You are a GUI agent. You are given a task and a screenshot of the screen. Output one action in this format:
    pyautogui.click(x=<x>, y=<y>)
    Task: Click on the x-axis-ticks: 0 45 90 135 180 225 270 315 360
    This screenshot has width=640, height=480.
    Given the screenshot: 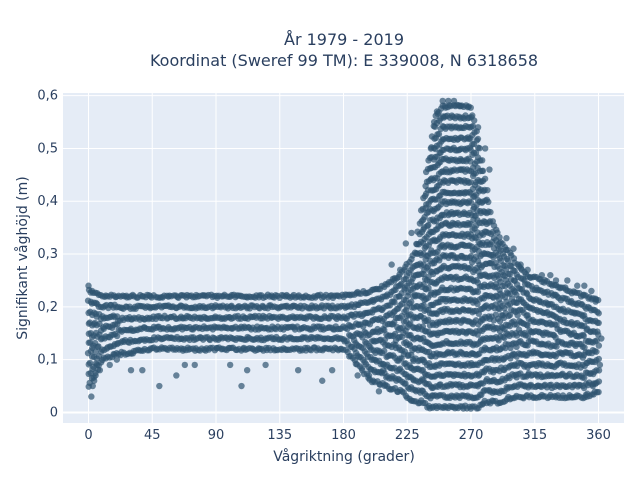 What is the action you would take?
    pyautogui.click(x=347, y=435)
    